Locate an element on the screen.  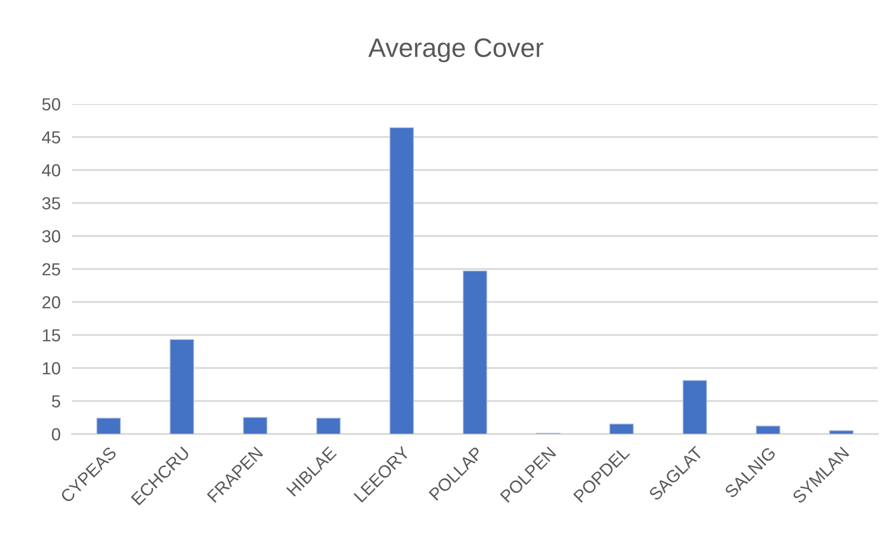
y-tick-label: 40 is located at coordinates (51, 170).